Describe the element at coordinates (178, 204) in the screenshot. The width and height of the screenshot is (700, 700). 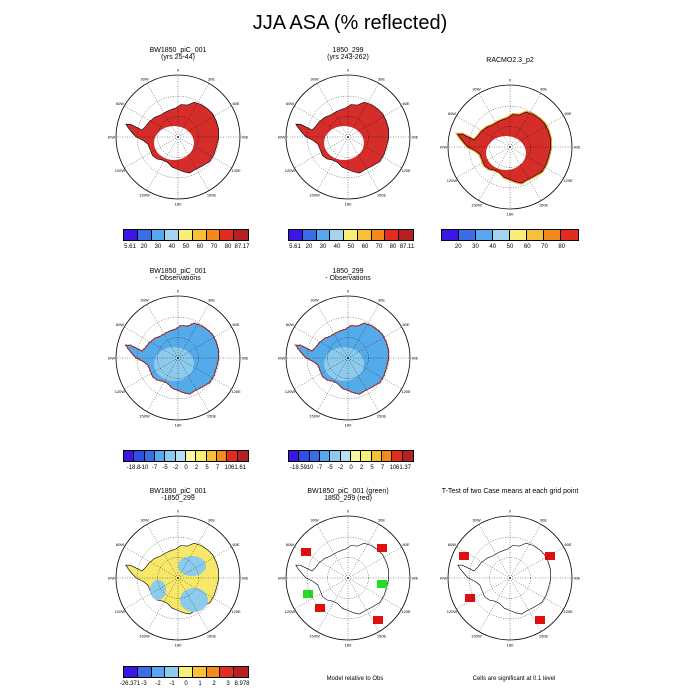
I see `longitude-label: 180` at that location.